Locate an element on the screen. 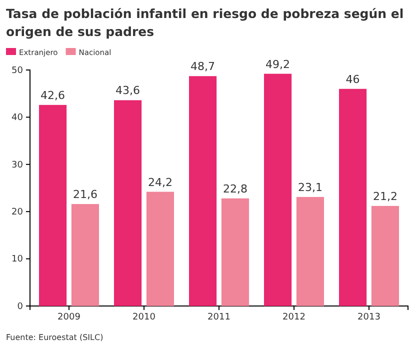 Image resolution: width=416 pixels, height=346 pixels. y-tick-label: 50 is located at coordinates (18, 71).